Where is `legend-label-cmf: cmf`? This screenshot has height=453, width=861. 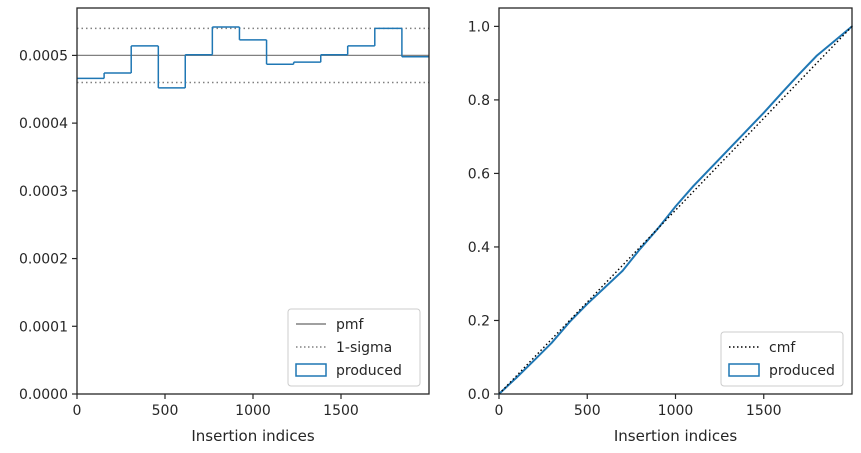
legend-label-cmf: cmf is located at coordinates (782, 348).